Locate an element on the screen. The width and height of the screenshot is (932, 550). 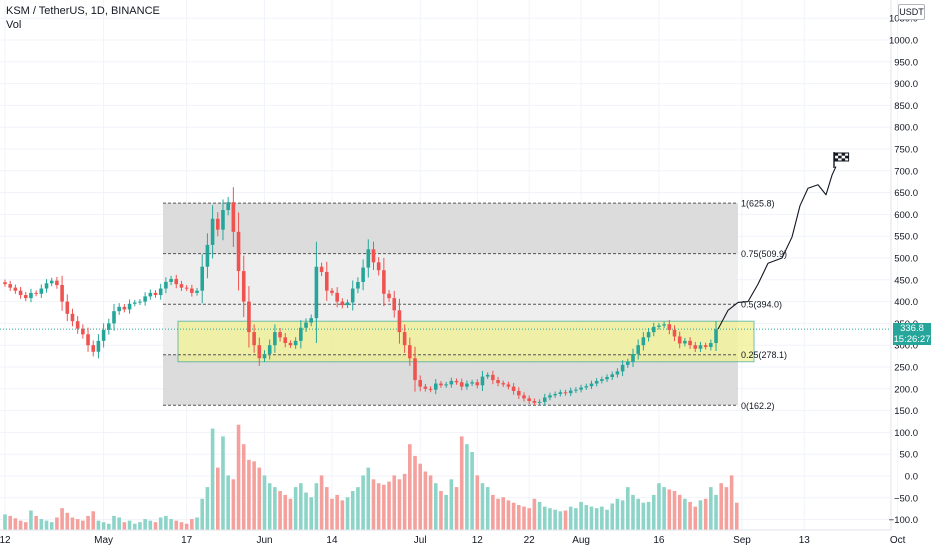
fib-level-label: 1(625.8) is located at coordinates (758, 204).